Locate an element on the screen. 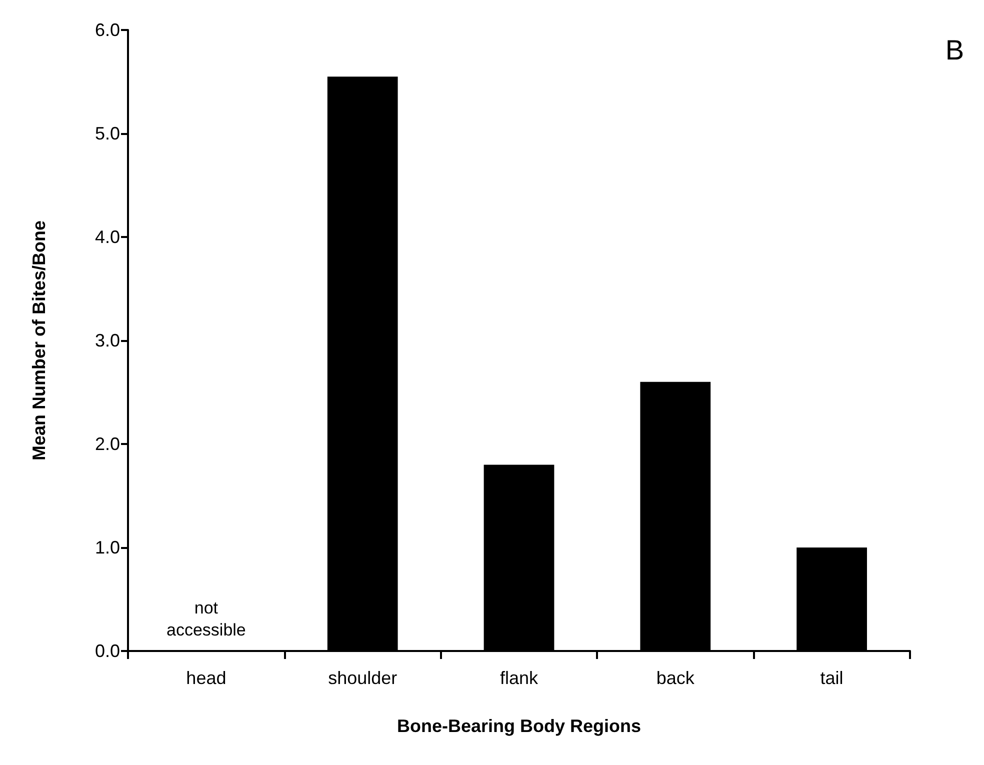 The width and height of the screenshot is (984, 765). x-tick-label: tail is located at coordinates (832, 678).